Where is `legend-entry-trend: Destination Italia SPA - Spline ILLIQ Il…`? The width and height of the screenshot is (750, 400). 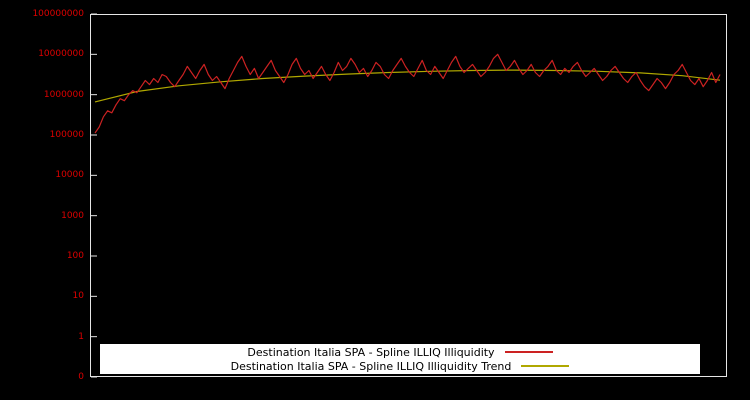
legend-entry-trend: Destination Italia SPA - Spline ILLIQ Il… is located at coordinates (400, 366).